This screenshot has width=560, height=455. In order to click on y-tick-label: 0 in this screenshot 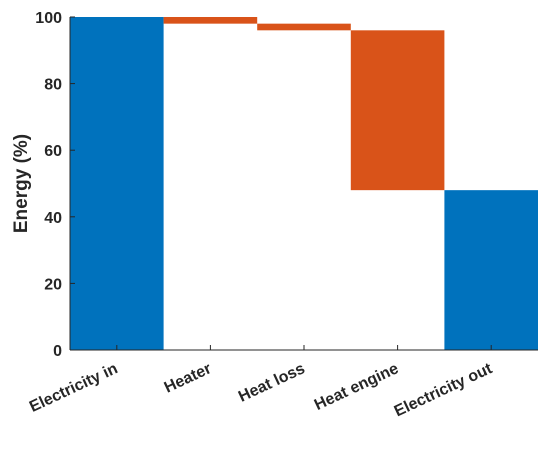, I will do `click(57, 351)`.